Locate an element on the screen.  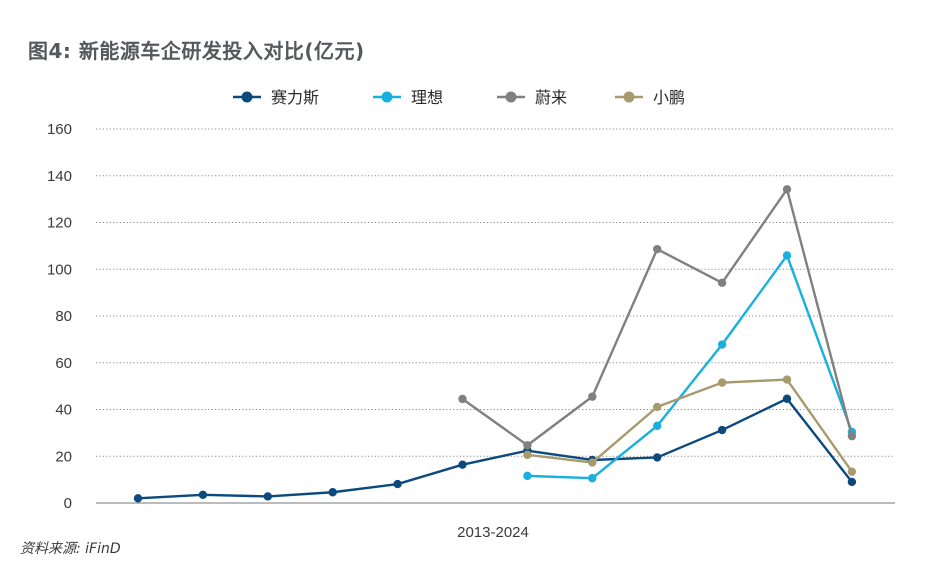
y-tick-label: 60 is located at coordinates (63, 363).